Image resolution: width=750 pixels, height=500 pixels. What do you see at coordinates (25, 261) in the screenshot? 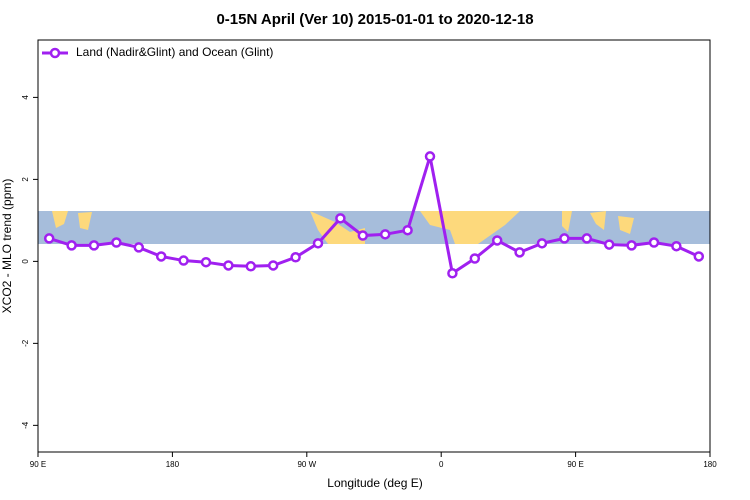
I see `y-tick-label: 0` at bounding box center [25, 261].